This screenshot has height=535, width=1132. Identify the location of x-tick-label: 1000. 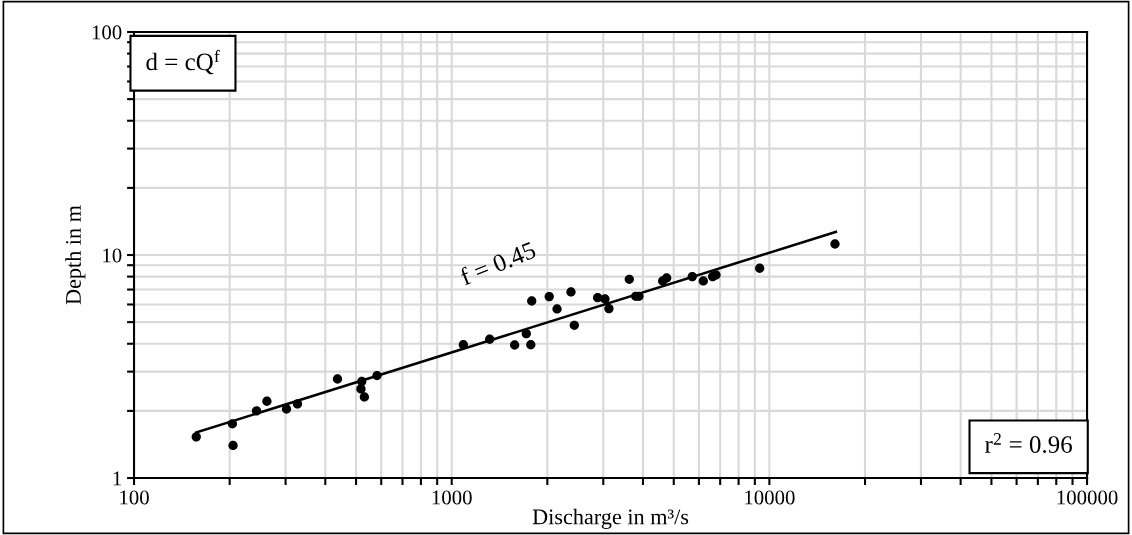
(452, 497).